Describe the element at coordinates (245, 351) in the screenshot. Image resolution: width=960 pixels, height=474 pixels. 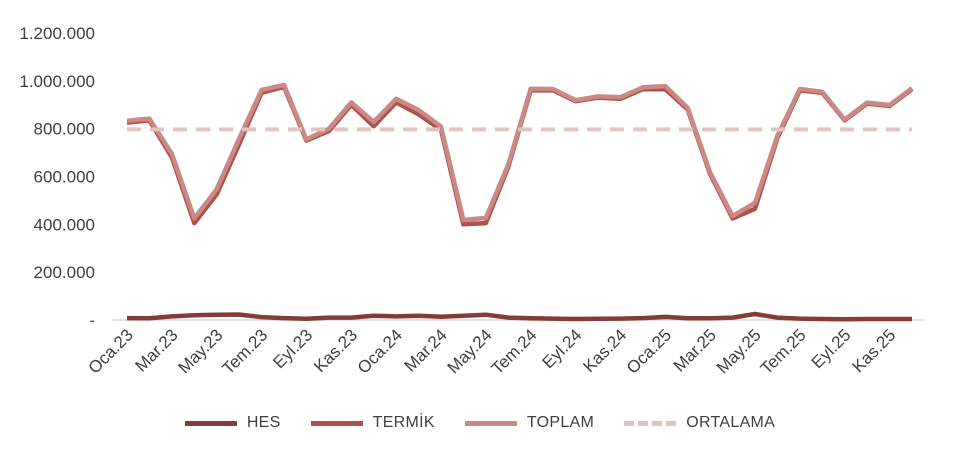
I see `x-tick-label: Tem.23` at that location.